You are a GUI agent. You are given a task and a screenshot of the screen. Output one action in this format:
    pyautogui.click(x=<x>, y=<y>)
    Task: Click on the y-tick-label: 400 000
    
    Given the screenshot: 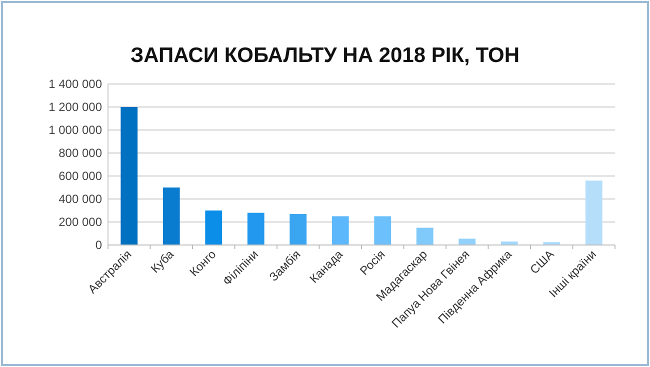 What is the action you would take?
    pyautogui.click(x=80, y=199)
    